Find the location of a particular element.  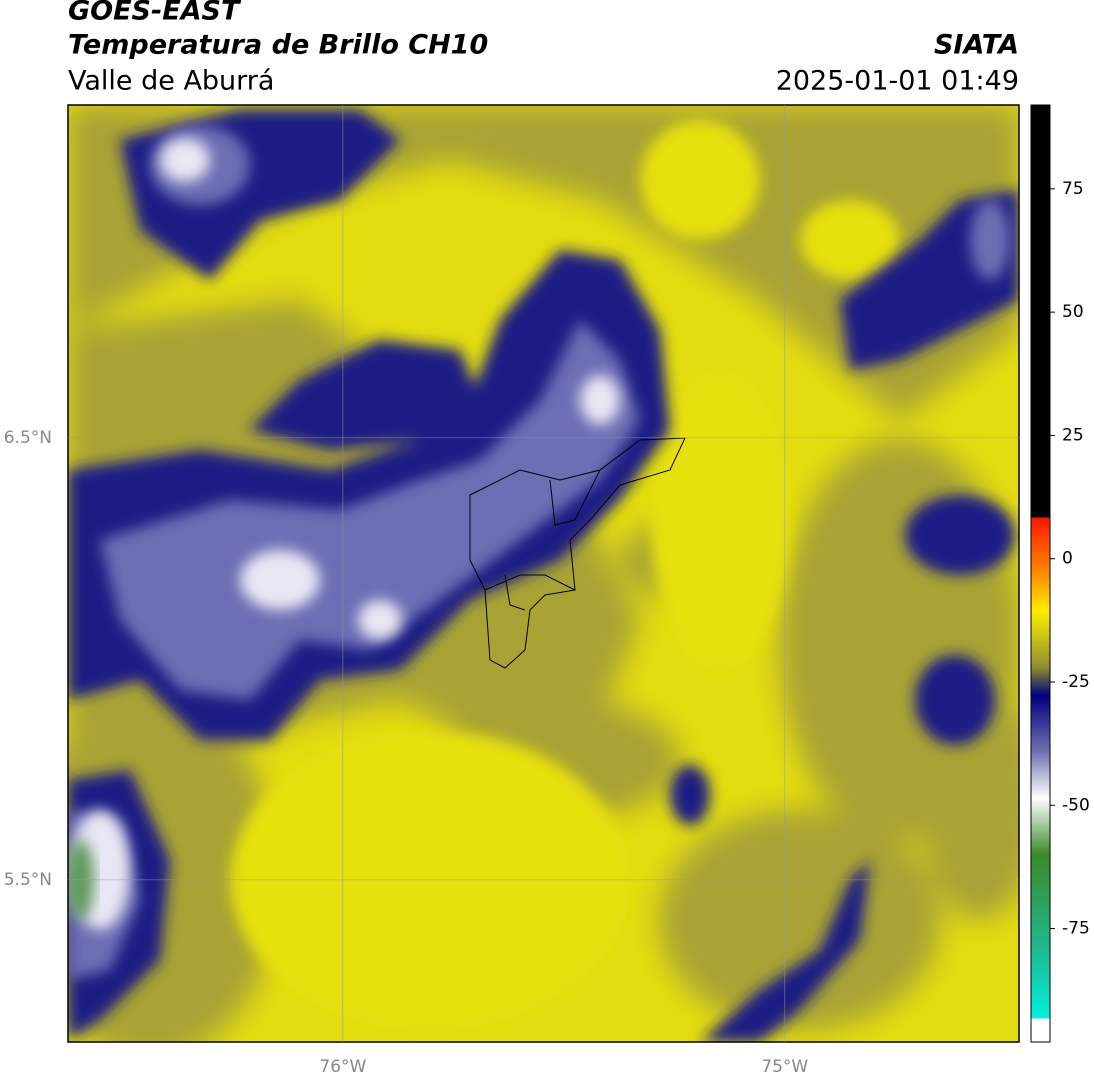

source: SIATA is located at coordinates (976, 45).